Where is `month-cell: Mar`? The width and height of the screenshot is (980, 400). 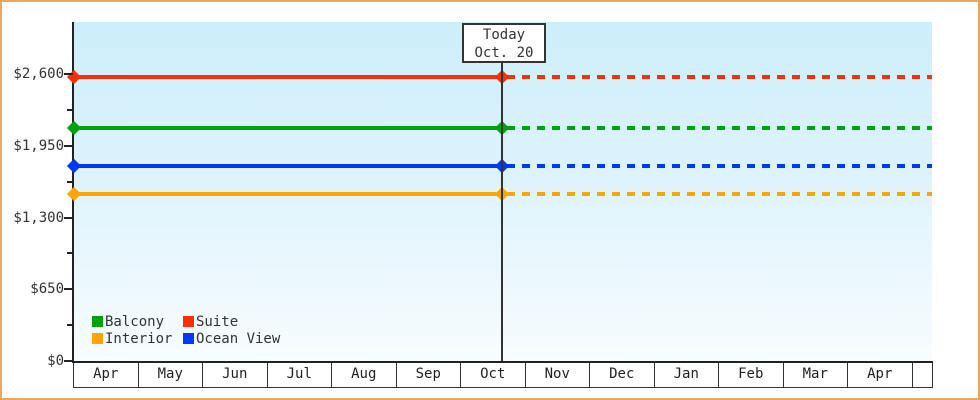
month-cell: Mar is located at coordinates (816, 375).